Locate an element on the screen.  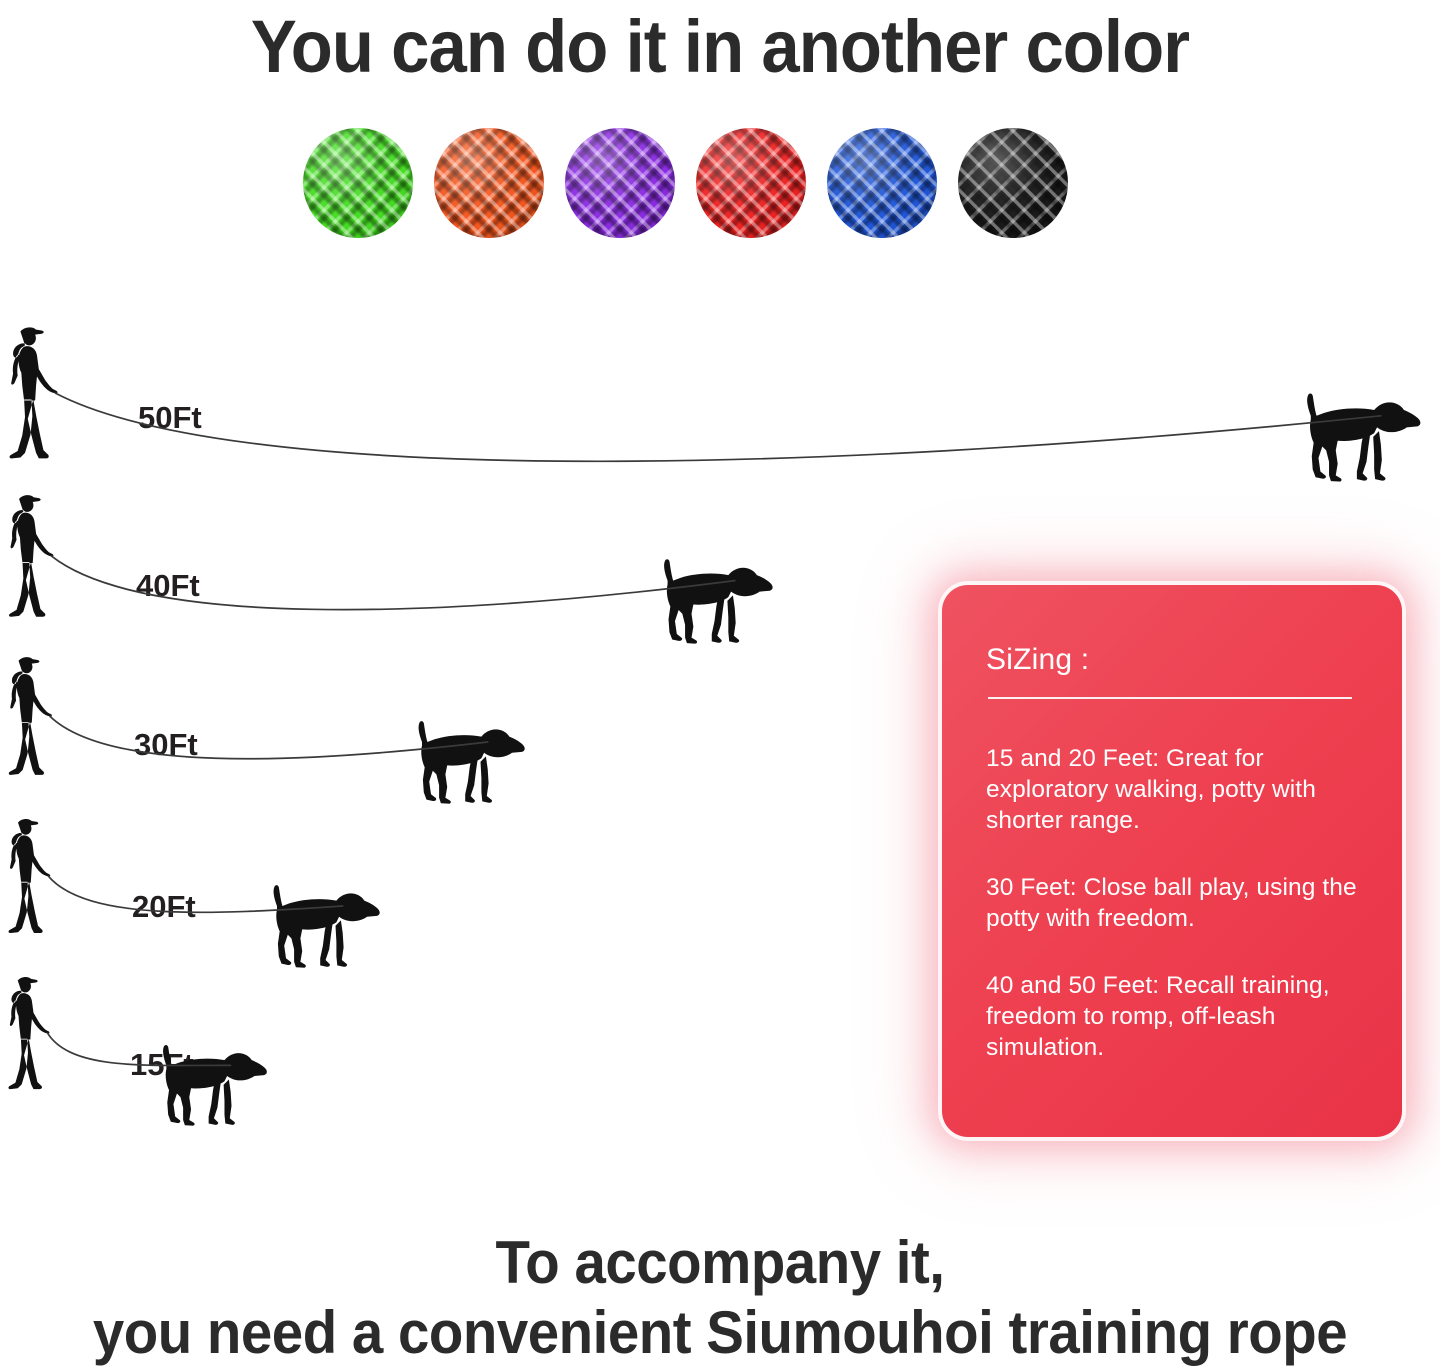
color-swatch-orange is located at coordinates (489, 183).